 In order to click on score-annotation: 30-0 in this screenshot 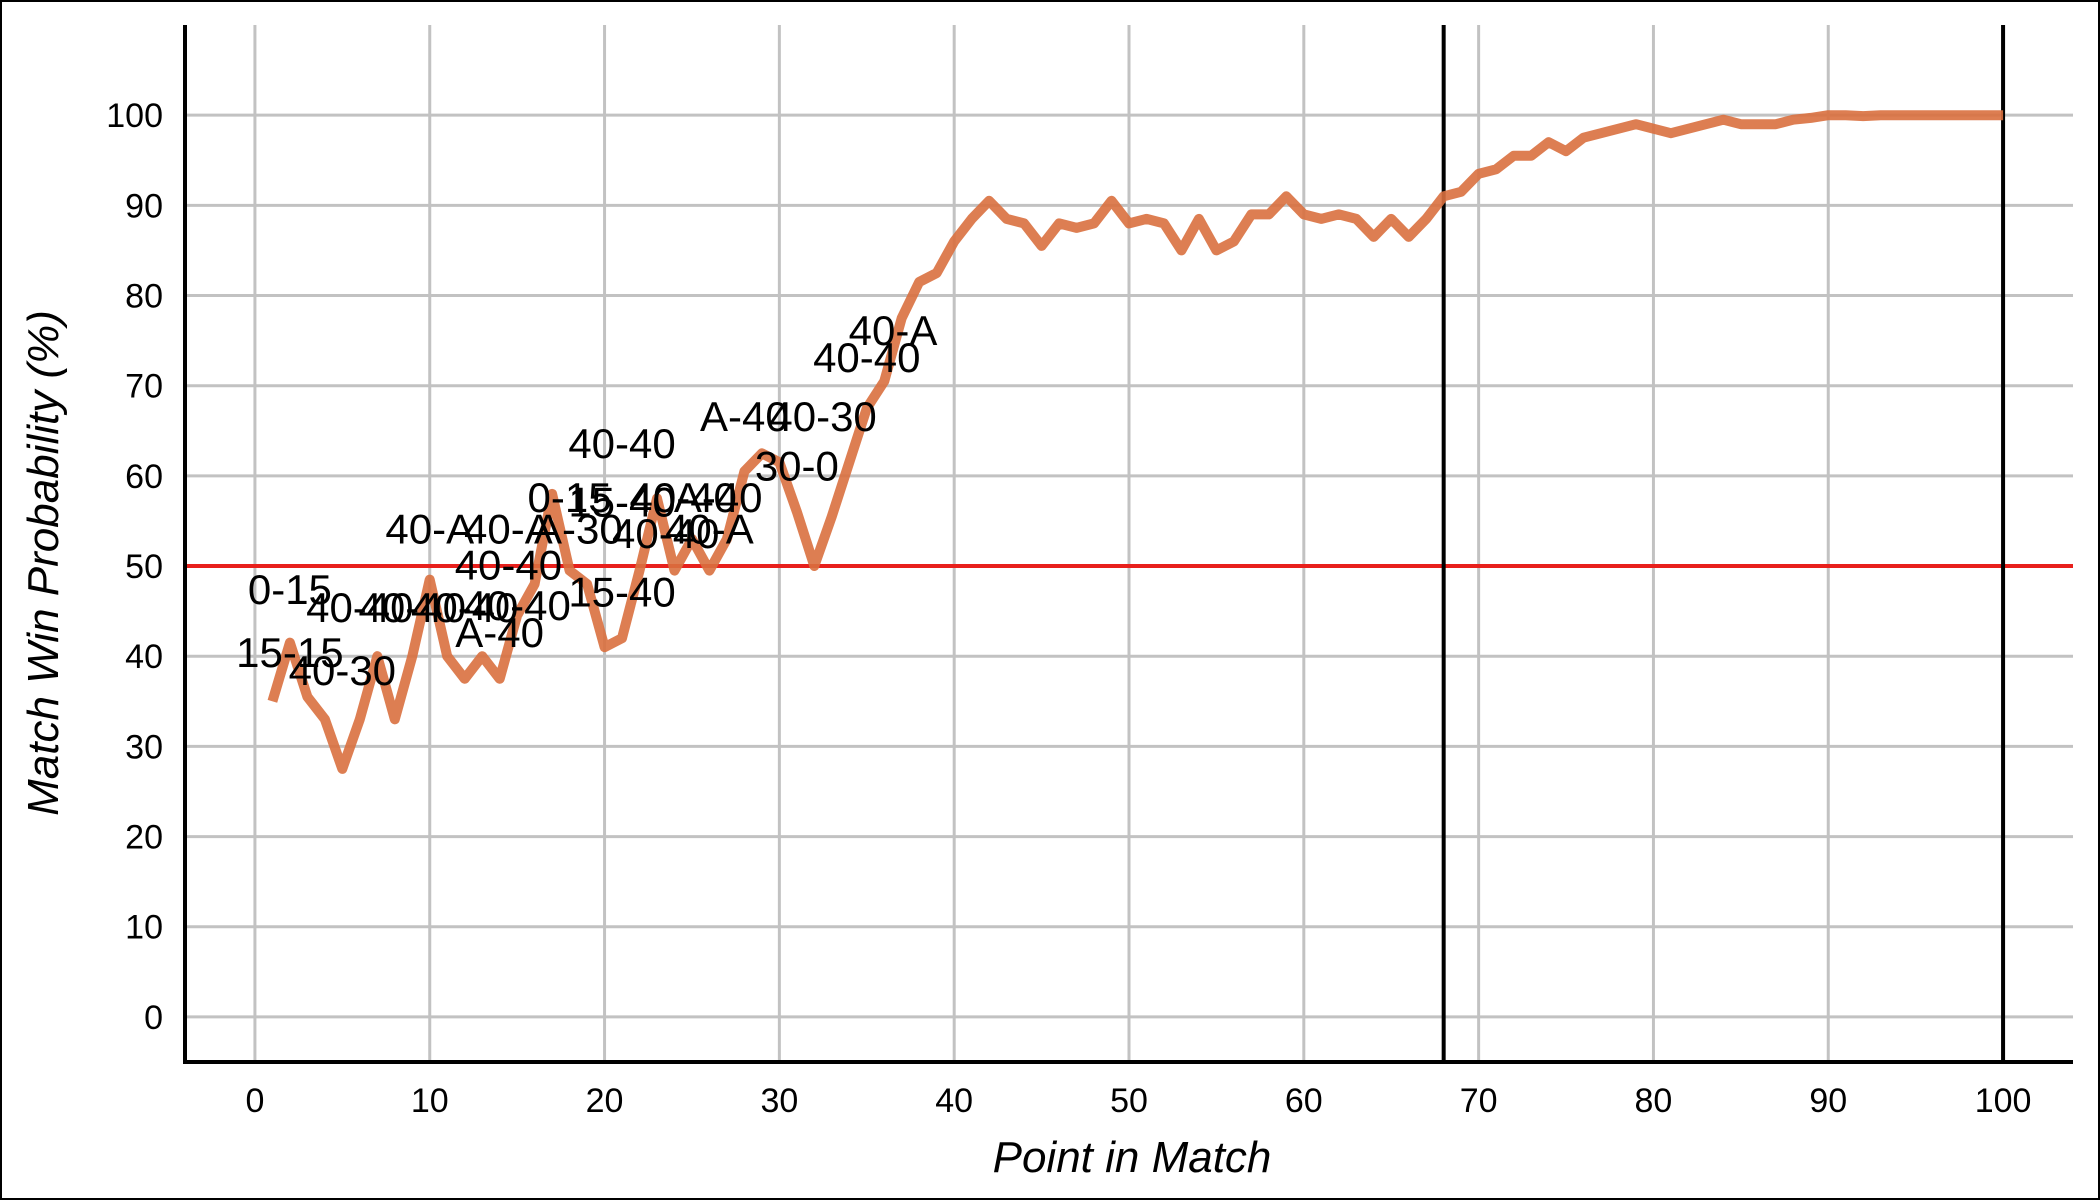, I will do `click(797, 465)`.